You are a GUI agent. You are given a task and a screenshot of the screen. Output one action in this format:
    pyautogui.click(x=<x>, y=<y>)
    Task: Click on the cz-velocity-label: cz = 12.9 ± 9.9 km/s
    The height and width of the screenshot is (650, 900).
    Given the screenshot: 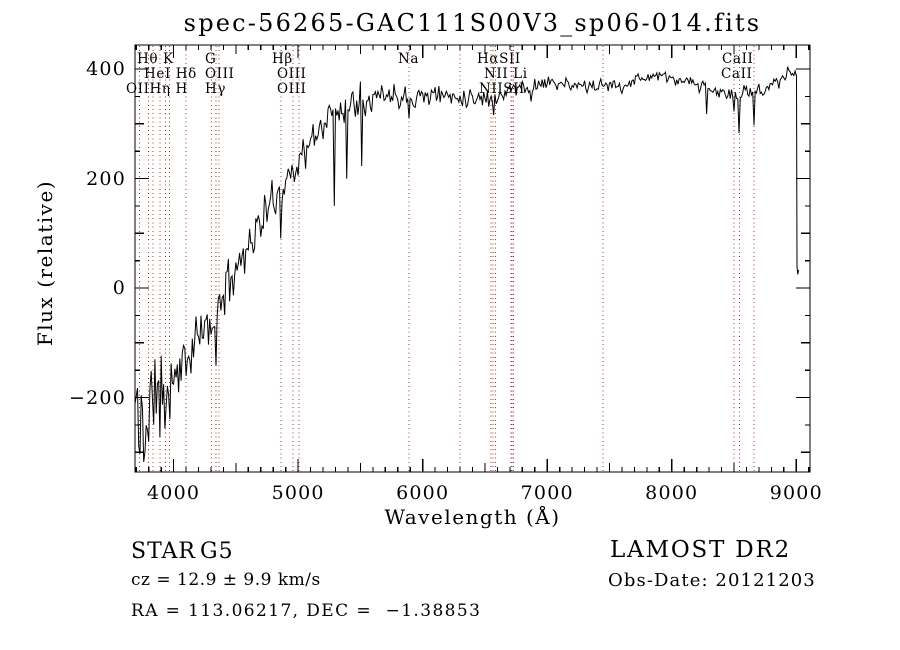 What is the action you would take?
    pyautogui.click(x=226, y=580)
    